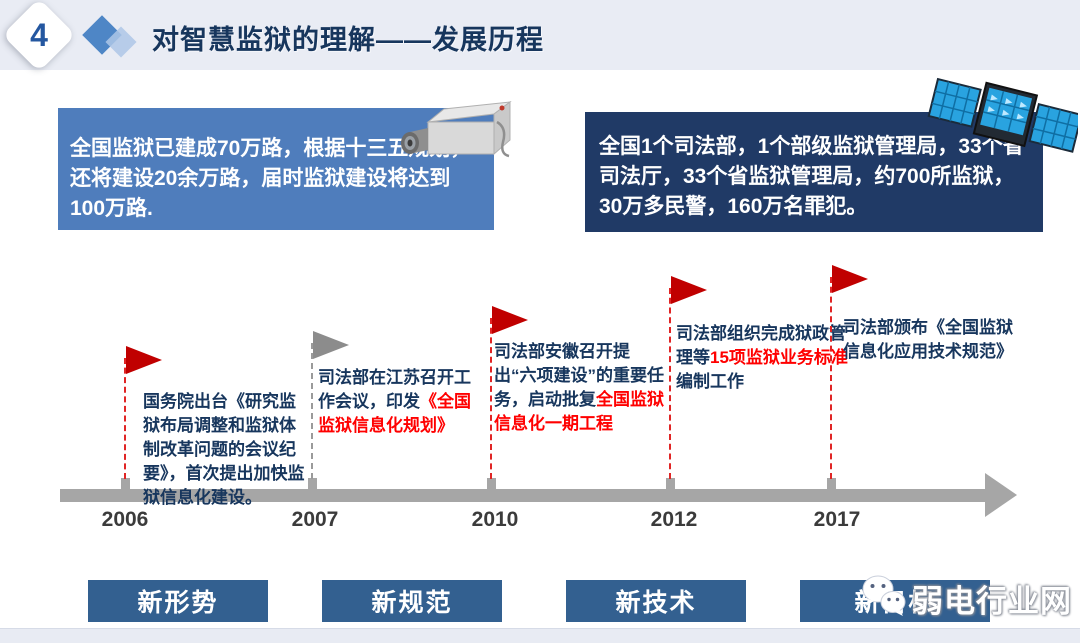 This screenshot has width=1080, height=643. I want to click on bottom-strip, so click(540, 635).